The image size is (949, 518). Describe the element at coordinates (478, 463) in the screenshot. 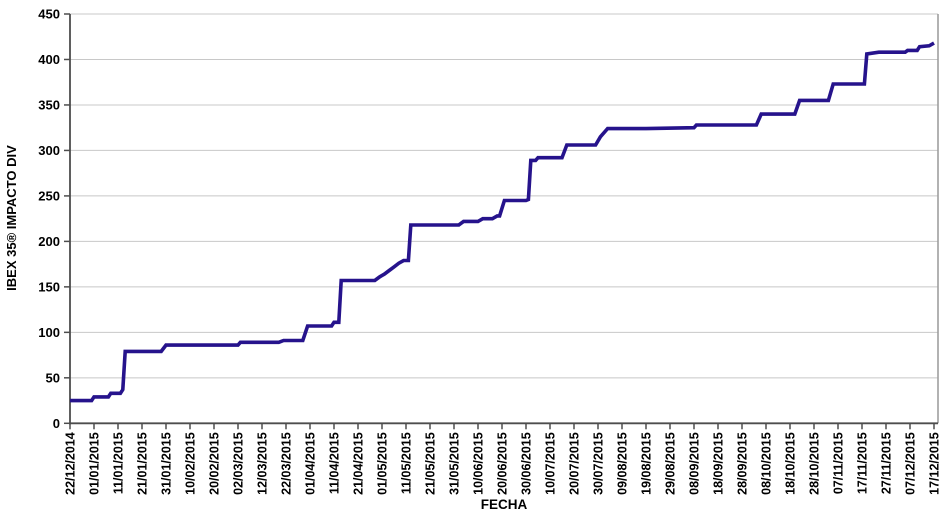

I see `x-tick-label: 10/06/2015` at that location.